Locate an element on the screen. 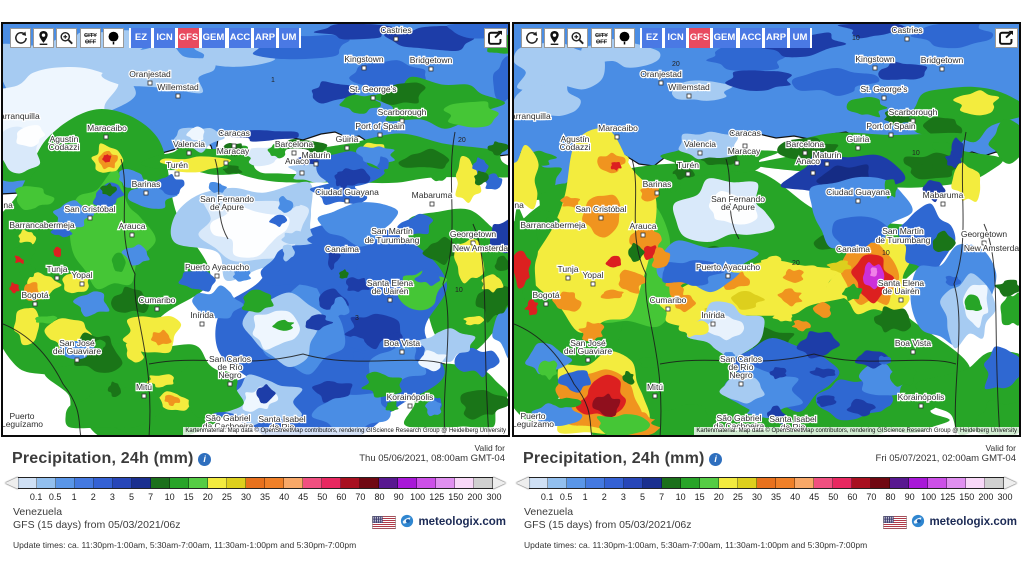 This screenshot has height=576, width=1024. svg-text: Bridgetown is located at coordinates (431, 60).